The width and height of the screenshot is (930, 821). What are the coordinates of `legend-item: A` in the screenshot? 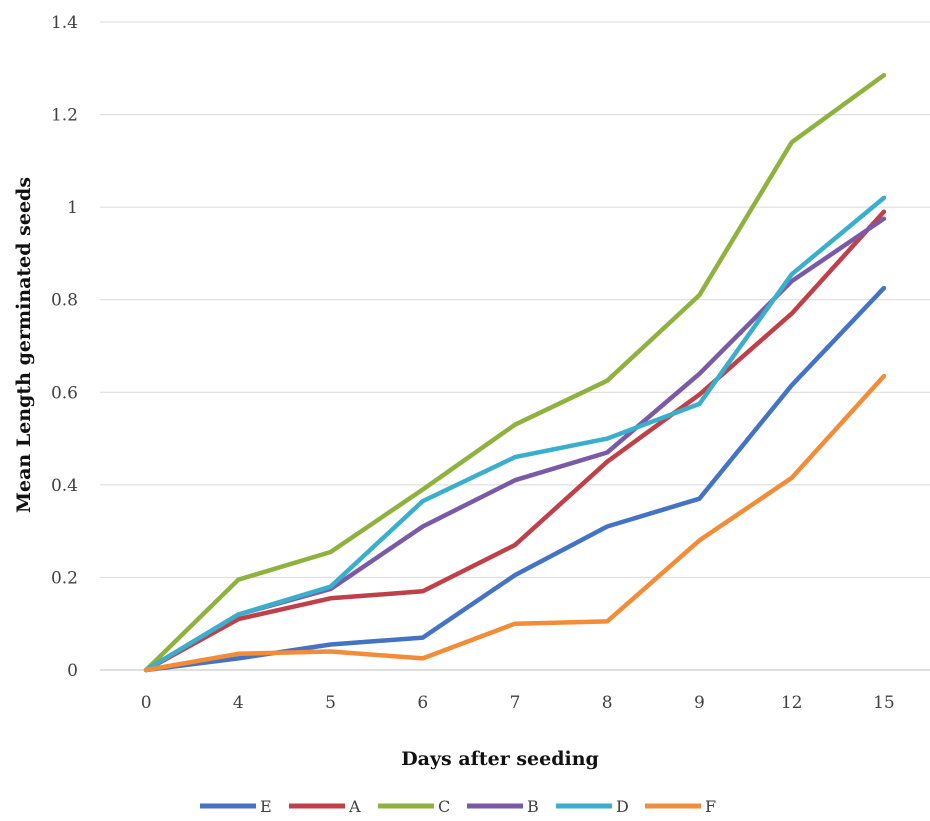 It's located at (325, 806).